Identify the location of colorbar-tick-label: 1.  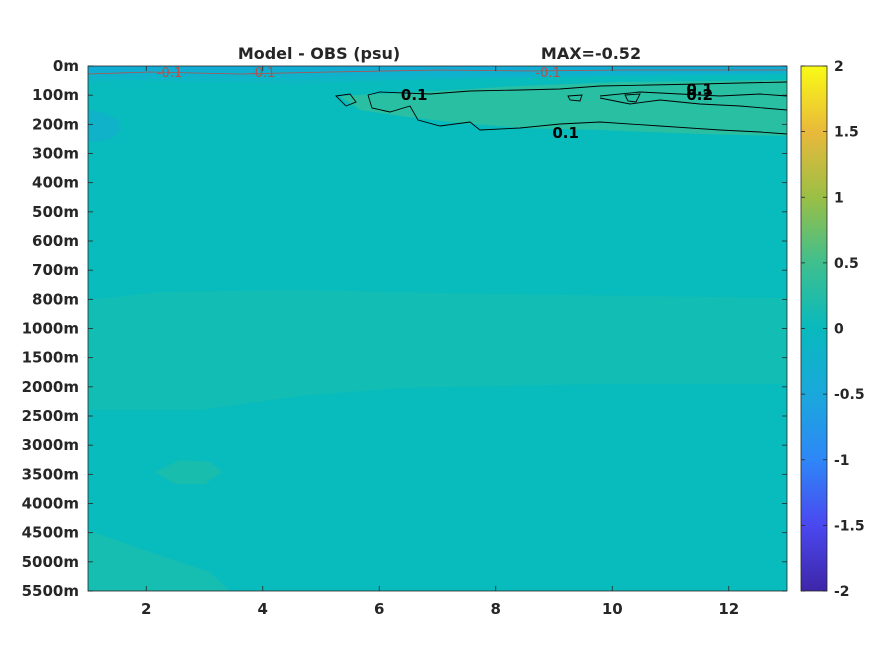
(839, 198).